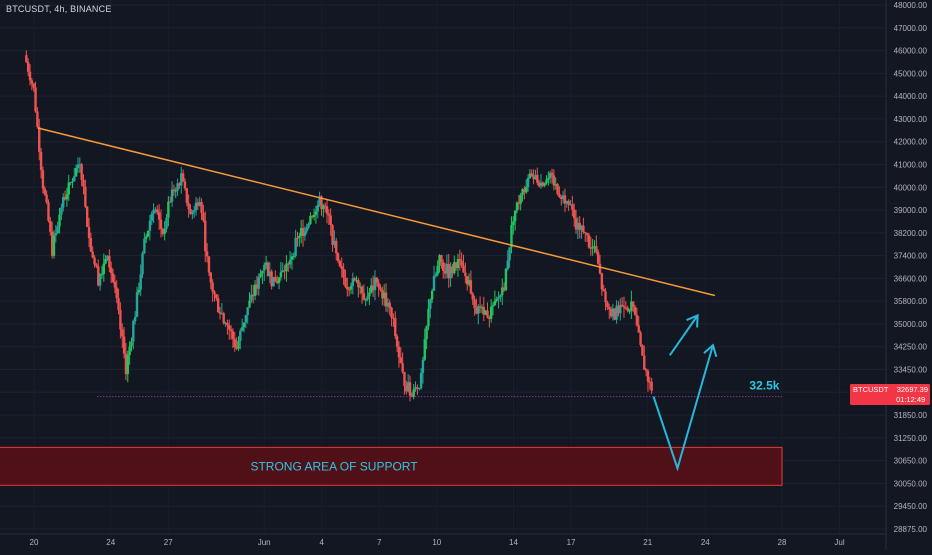 The image size is (932, 555). What do you see at coordinates (911, 256) in the screenshot?
I see `price-tick-label: 37400.00` at bounding box center [911, 256].